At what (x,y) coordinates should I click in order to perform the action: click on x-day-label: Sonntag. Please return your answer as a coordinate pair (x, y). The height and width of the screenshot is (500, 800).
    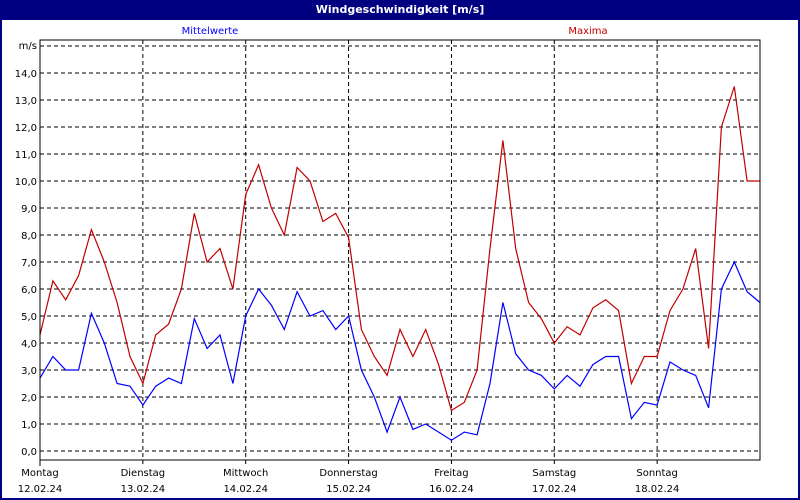
    Looking at the image, I should click on (657, 473).